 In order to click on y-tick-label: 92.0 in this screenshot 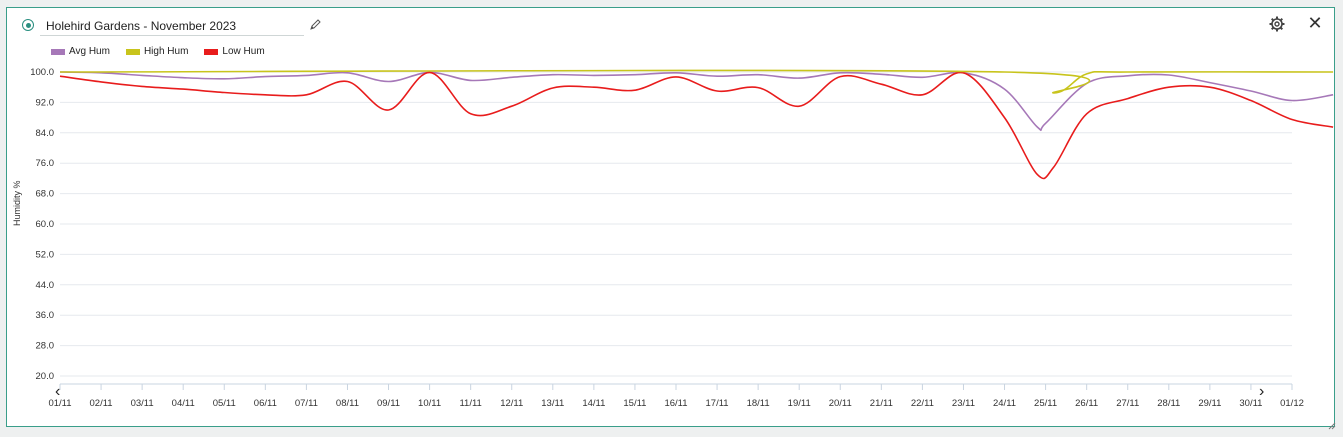, I will do `click(45, 102)`.